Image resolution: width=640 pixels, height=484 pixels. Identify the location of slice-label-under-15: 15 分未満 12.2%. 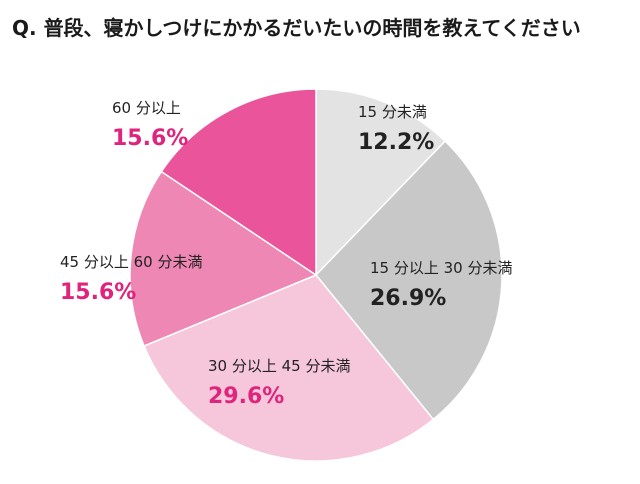
(396, 130).